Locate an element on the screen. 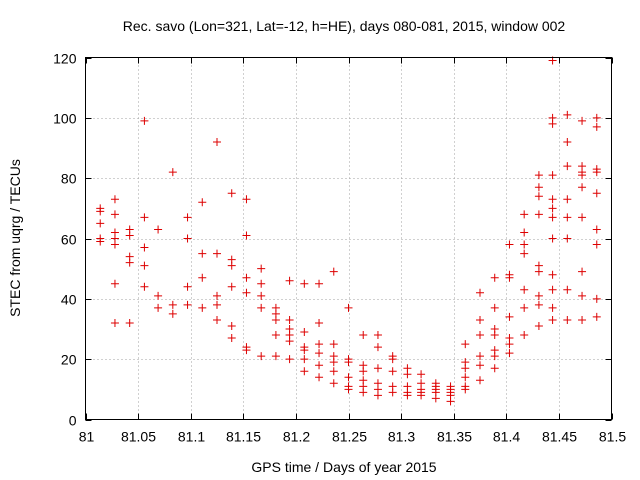  x-tick-label: 81.1 is located at coordinates (191, 437).